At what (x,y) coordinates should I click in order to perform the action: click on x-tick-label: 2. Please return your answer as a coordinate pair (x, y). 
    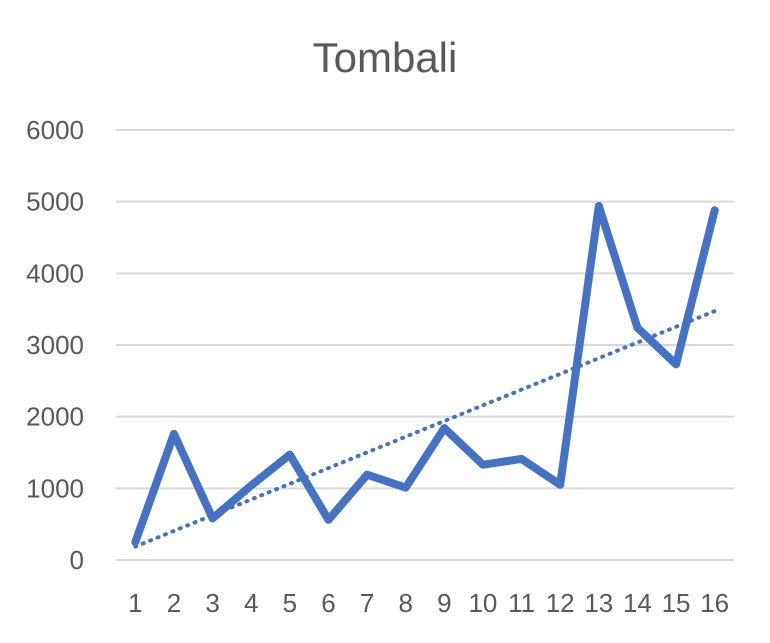
    Looking at the image, I should click on (174, 603).